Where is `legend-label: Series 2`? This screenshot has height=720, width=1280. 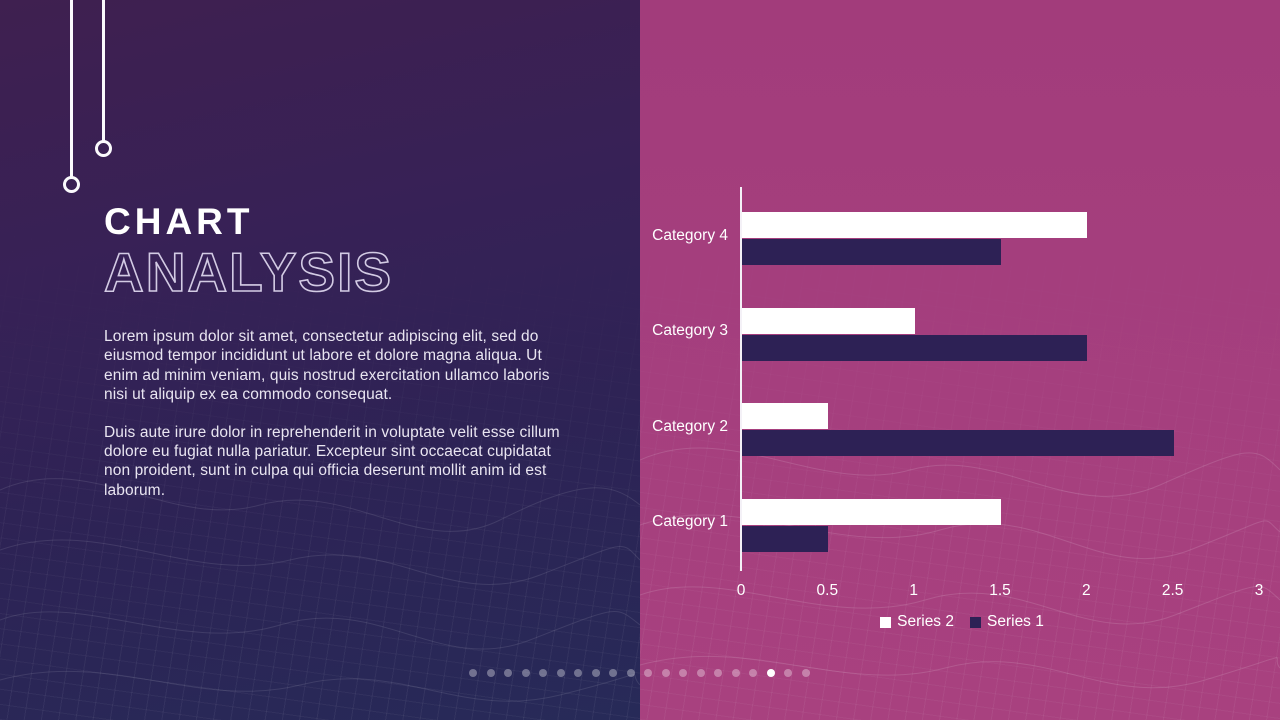 legend-label: Series 2 is located at coordinates (925, 621).